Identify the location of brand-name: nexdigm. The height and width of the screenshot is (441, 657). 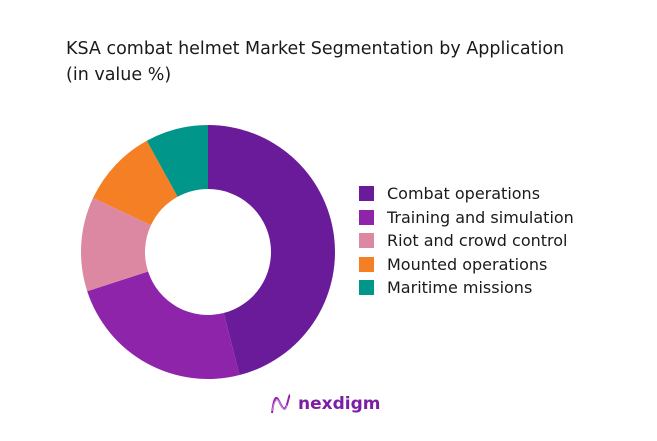
(339, 404).